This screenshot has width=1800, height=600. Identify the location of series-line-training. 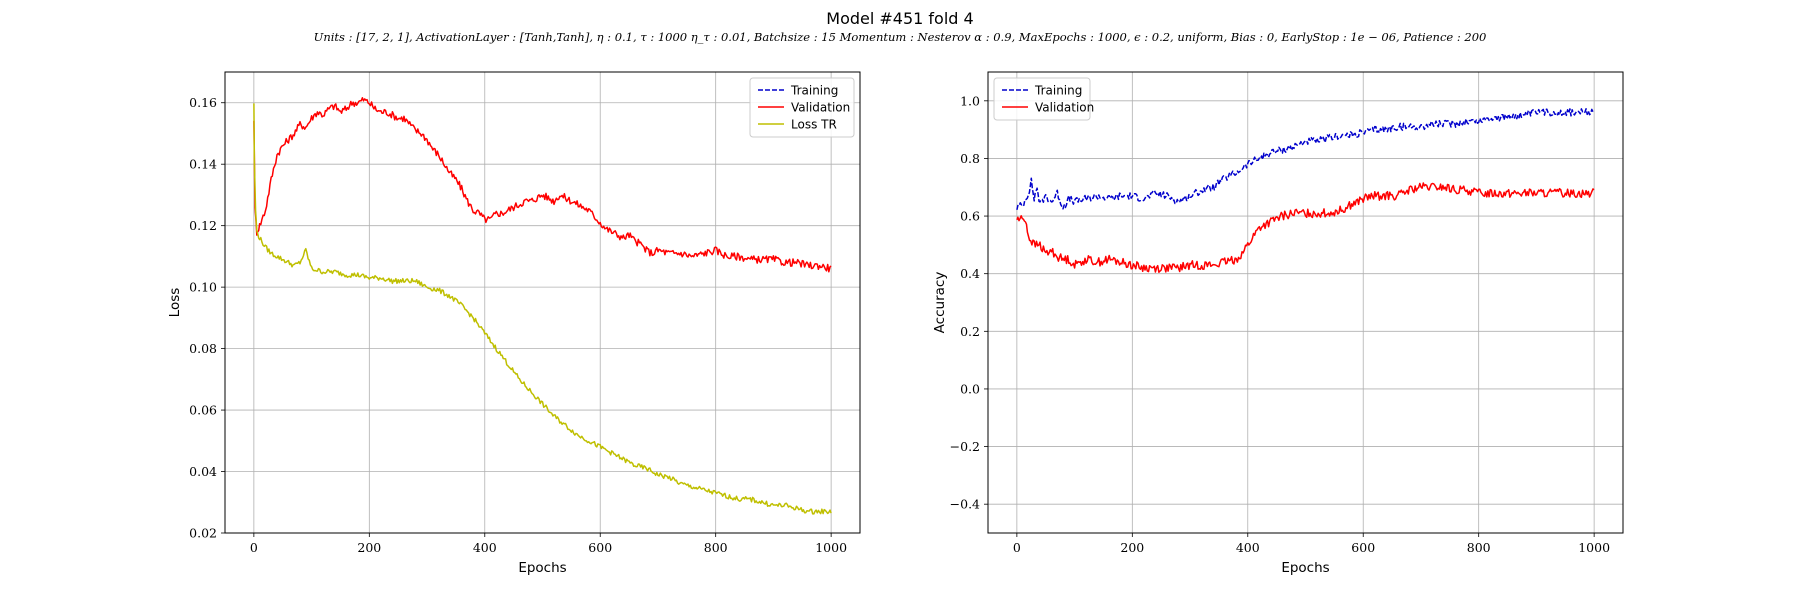
(1305, 159).